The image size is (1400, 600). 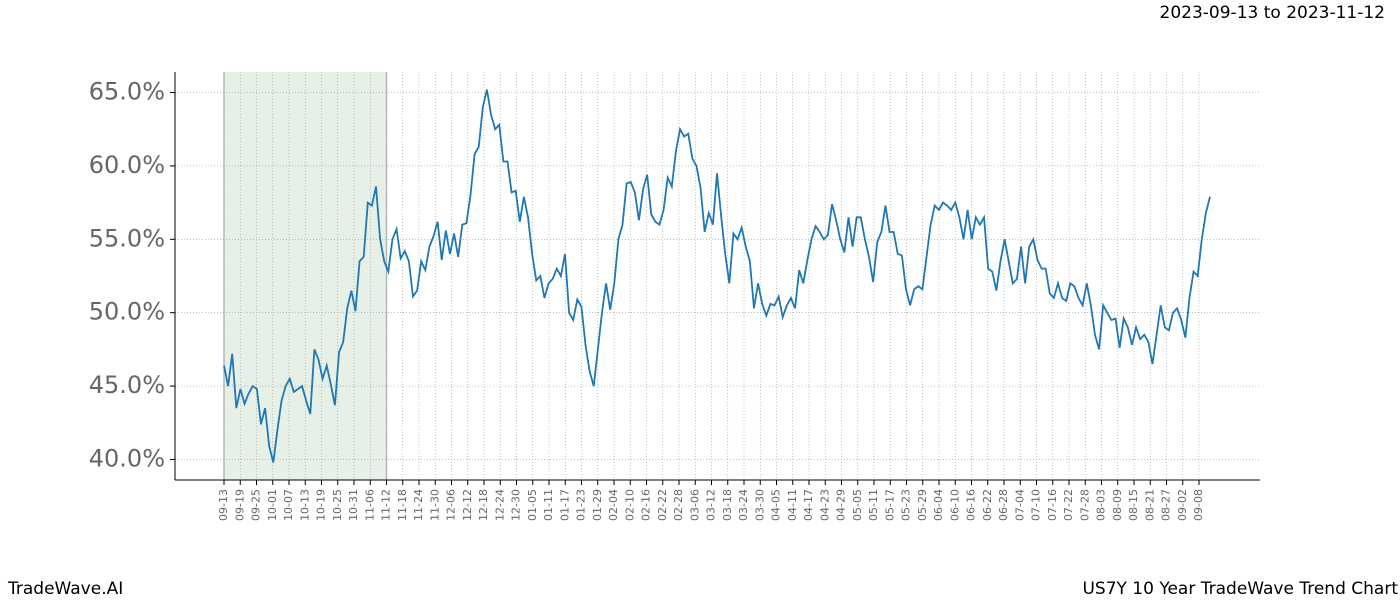 What do you see at coordinates (418, 505) in the screenshot?
I see `x-tick-label: 11-24` at bounding box center [418, 505].